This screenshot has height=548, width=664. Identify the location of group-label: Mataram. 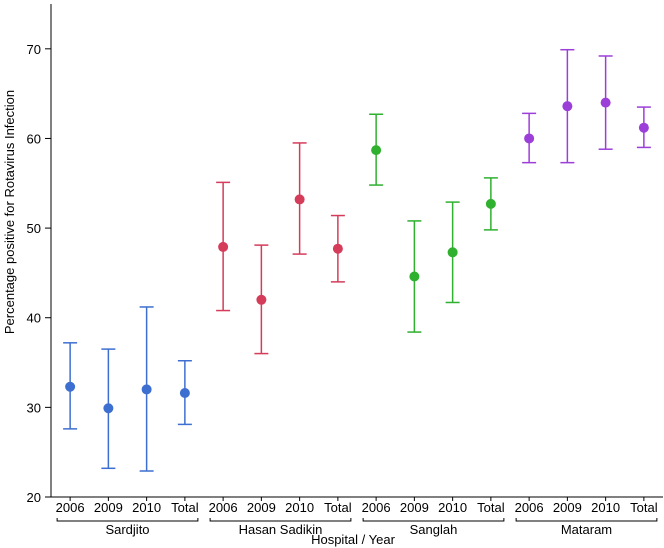
(586, 529).